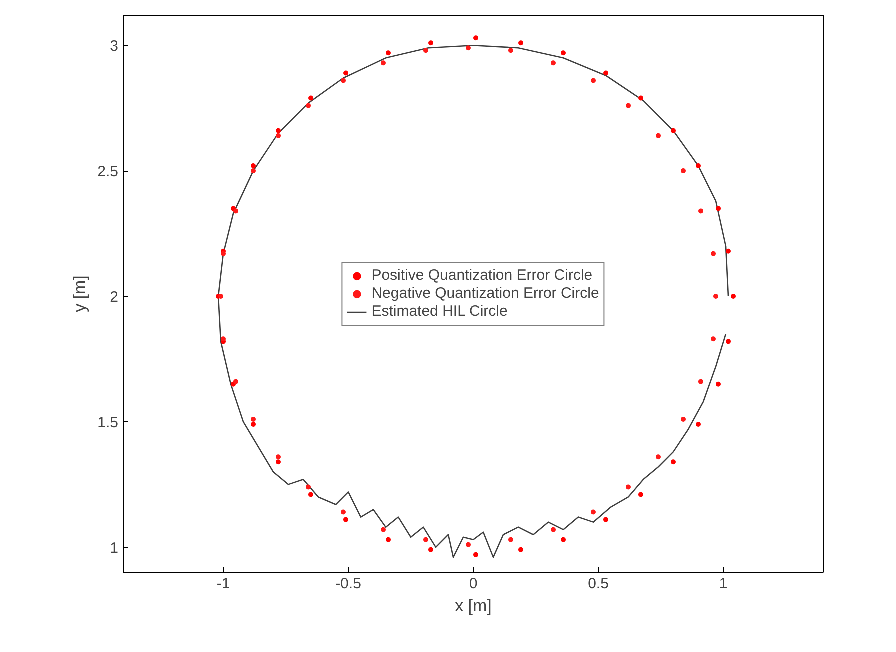 The image size is (896, 652). I want to click on legend-label: Negative Quantization Error Circle, so click(486, 293).